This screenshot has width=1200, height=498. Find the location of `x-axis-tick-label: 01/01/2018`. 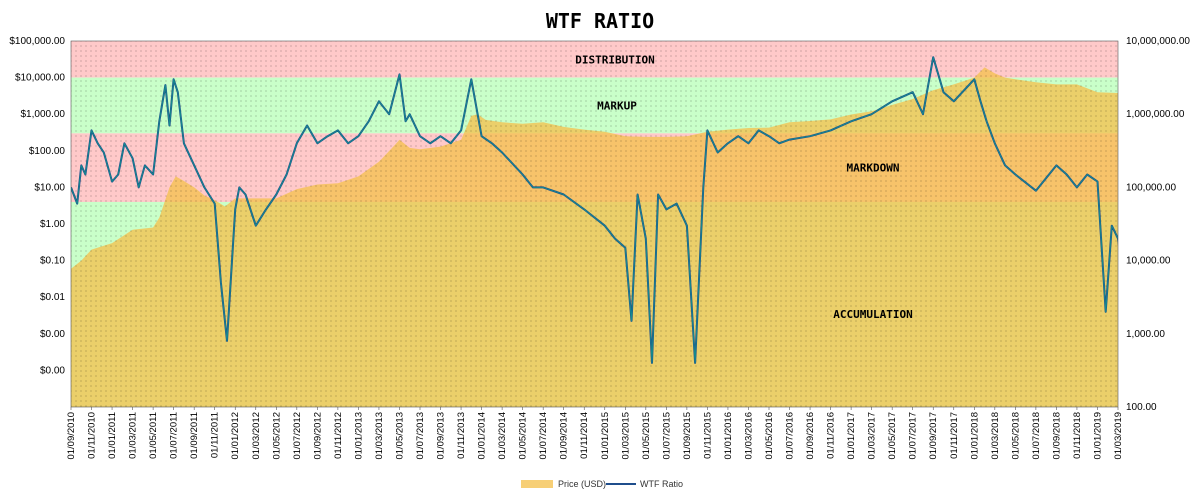

x-axis-tick-label: 01/01/2018 is located at coordinates (974, 436).